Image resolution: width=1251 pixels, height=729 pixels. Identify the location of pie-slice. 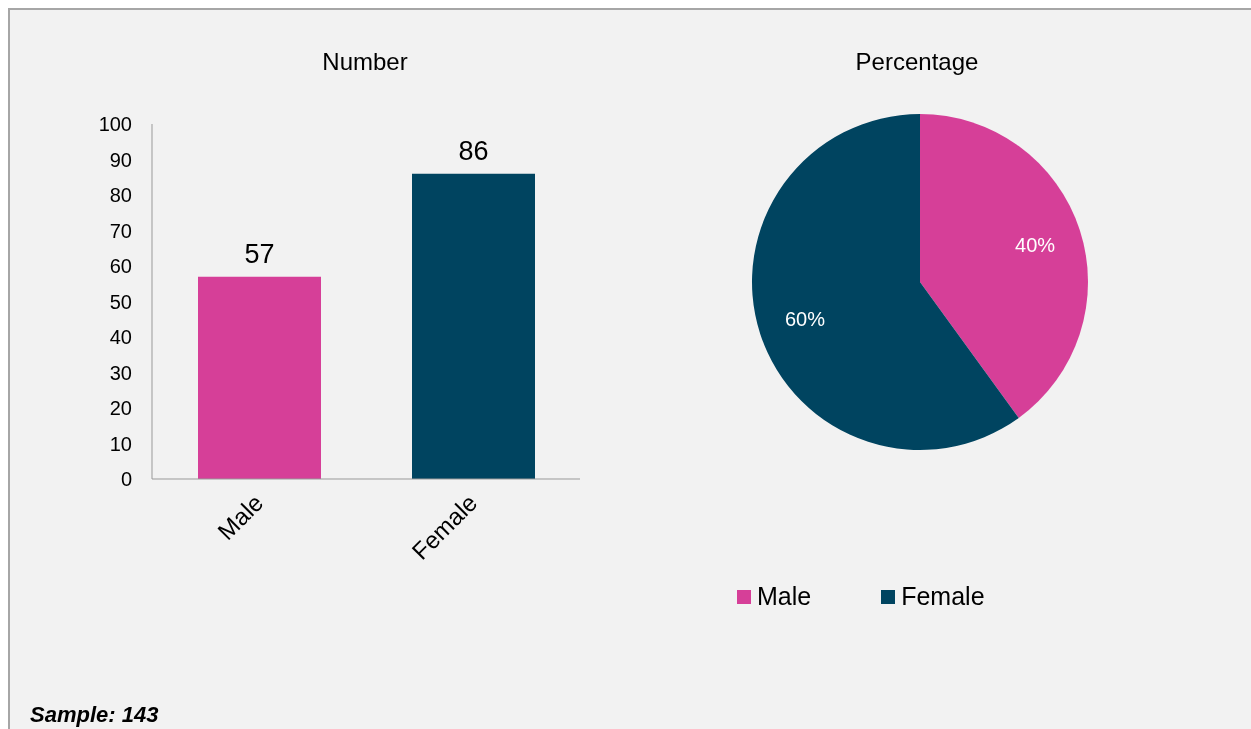
(1004, 266).